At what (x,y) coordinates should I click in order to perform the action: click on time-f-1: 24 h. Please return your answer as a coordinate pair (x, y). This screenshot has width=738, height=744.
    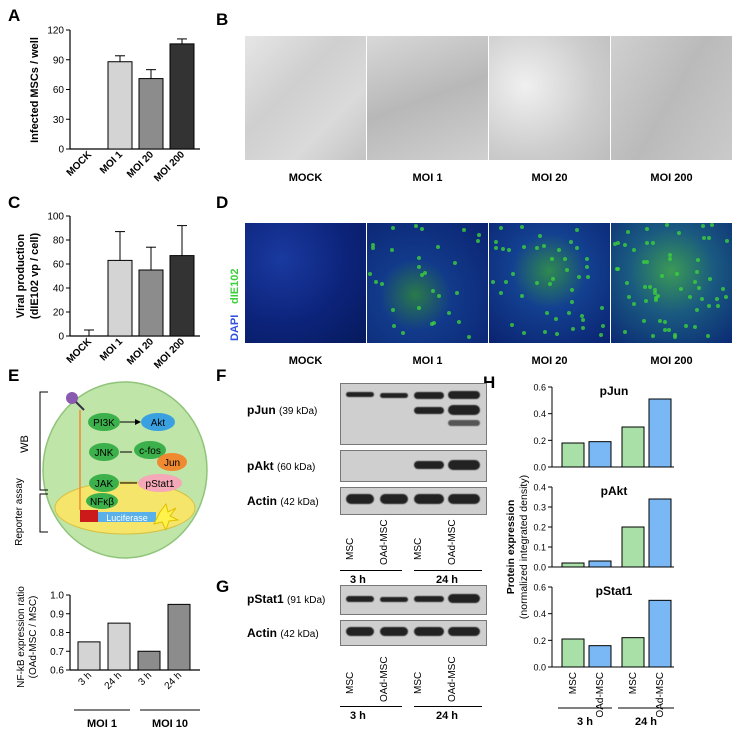
    Looking at the image, I should click on (447, 580).